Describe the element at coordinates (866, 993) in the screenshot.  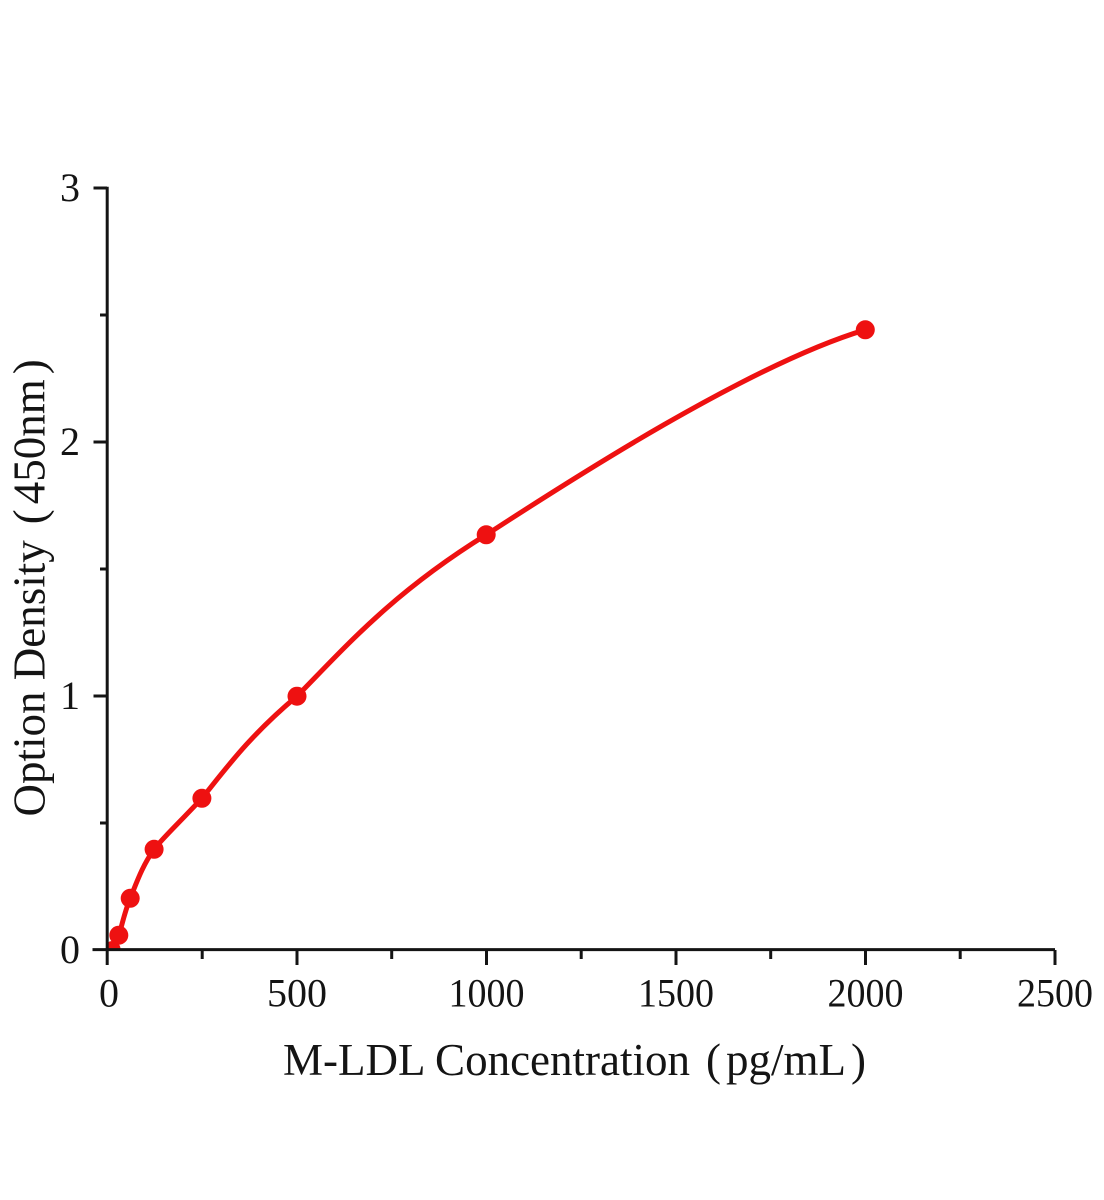
I see `svg-text: 2000` at that location.